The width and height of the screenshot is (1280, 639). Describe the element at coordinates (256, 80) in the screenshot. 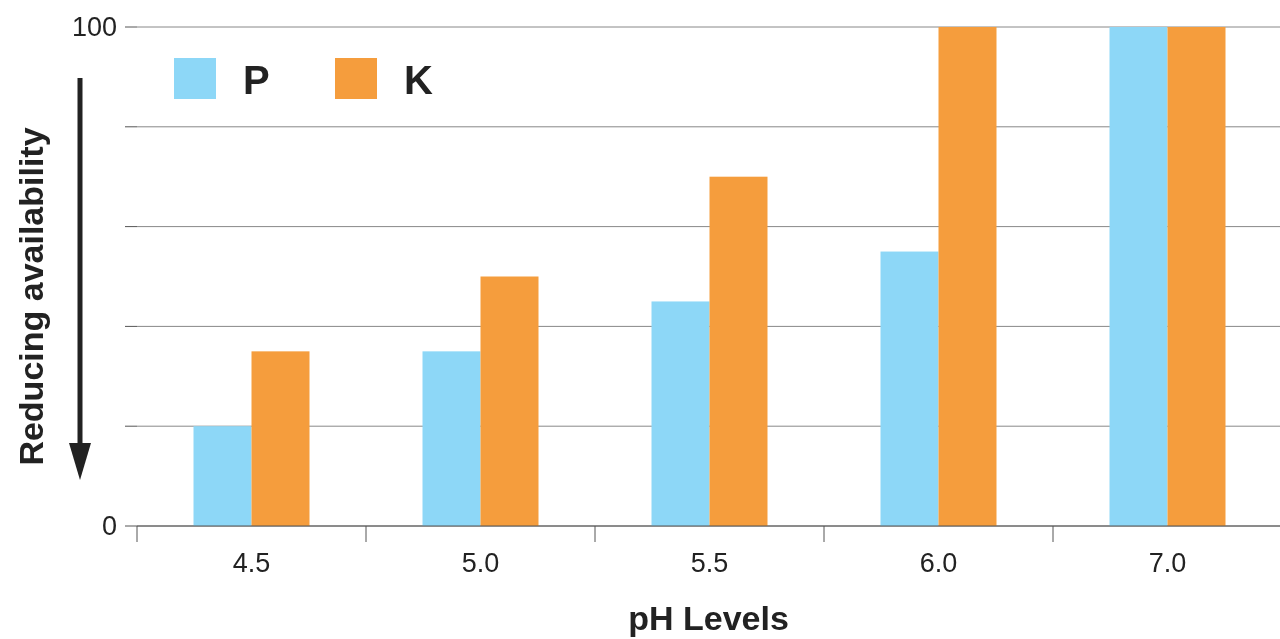

I see `legend-label: P` at that location.